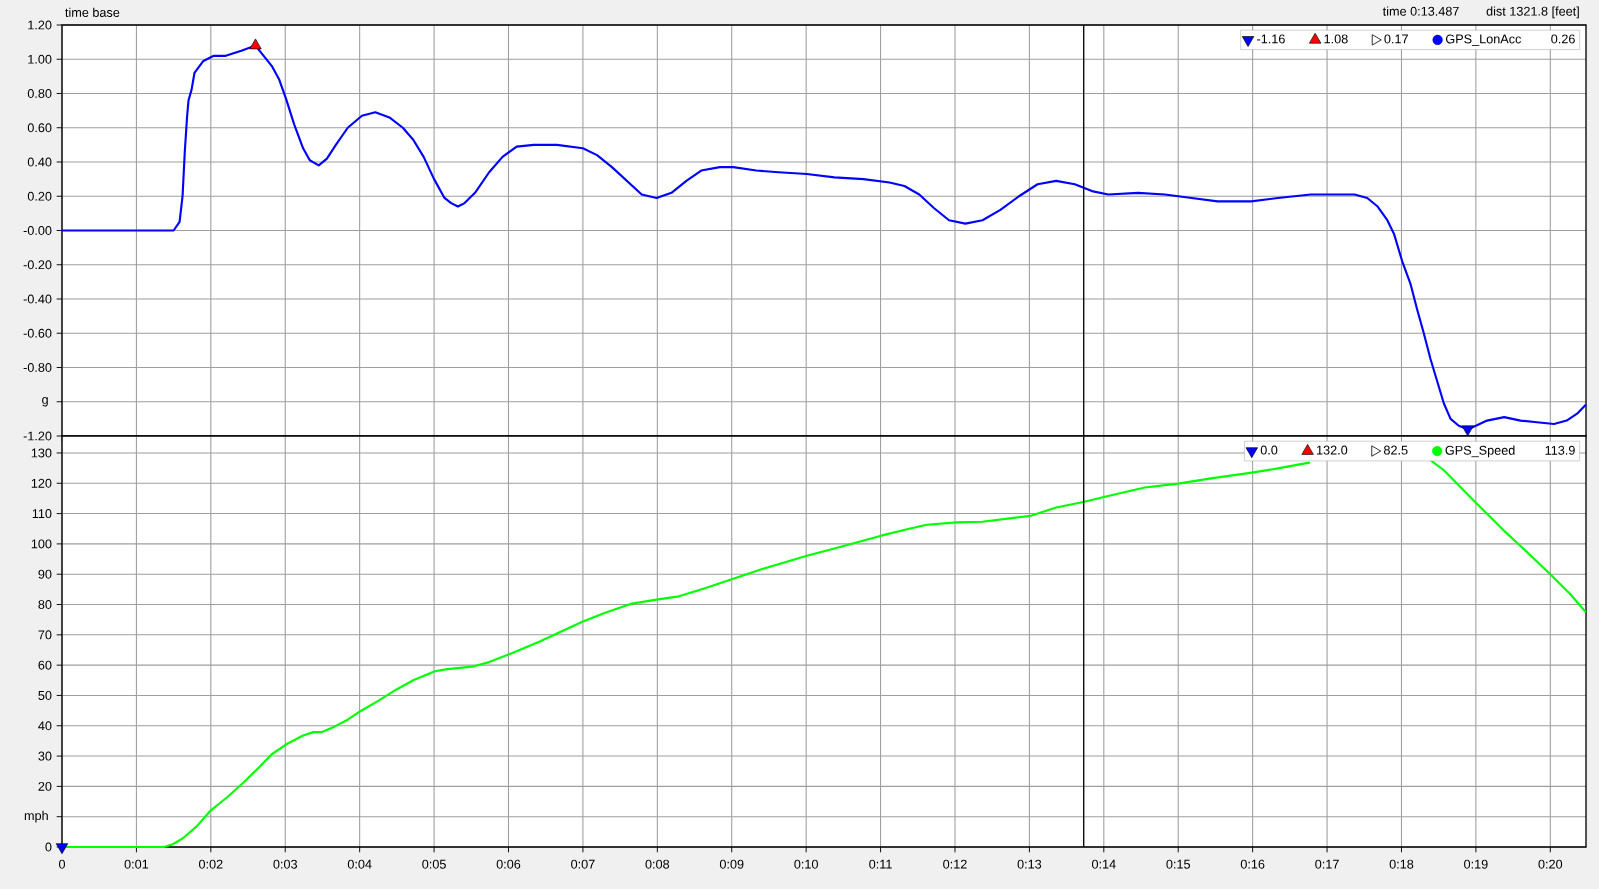 This screenshot has width=1599, height=889. I want to click on legend-label: GPS_LonAcc, so click(1483, 40).